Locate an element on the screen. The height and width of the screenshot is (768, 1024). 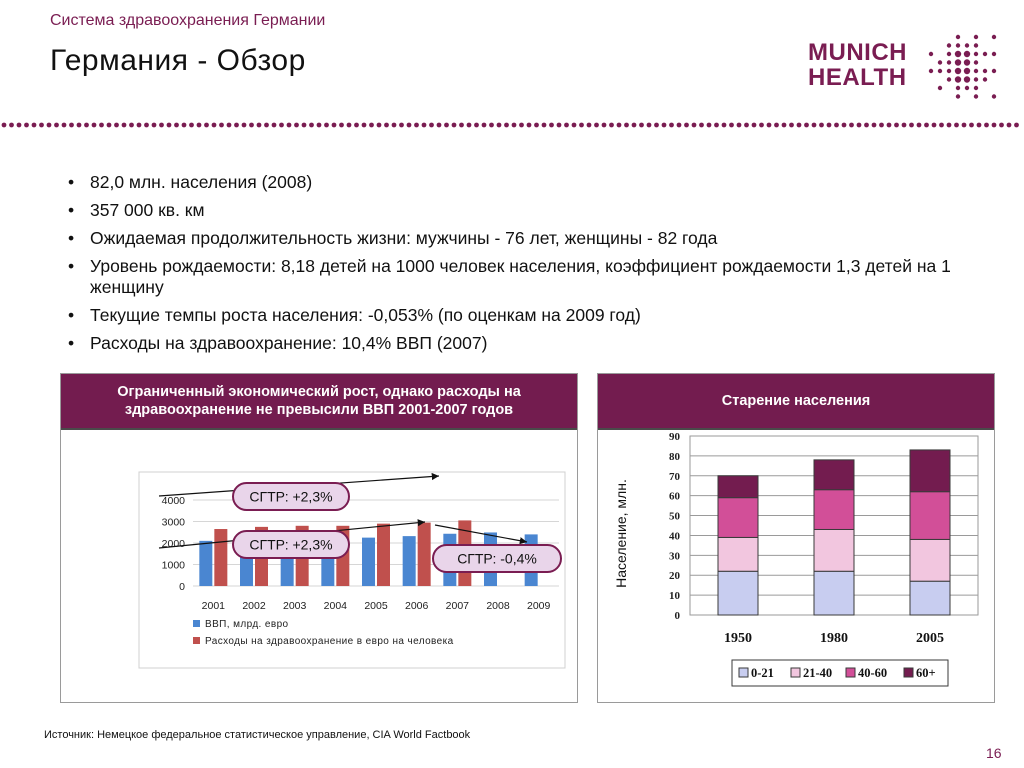
x-tick-label: 2001 is located at coordinates (214, 606).